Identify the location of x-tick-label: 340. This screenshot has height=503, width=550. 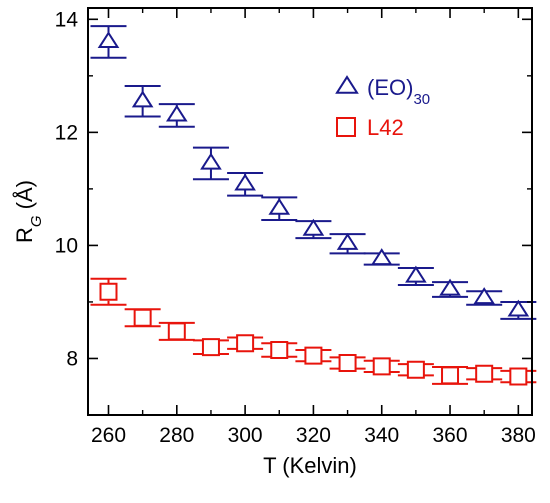
(381, 435).